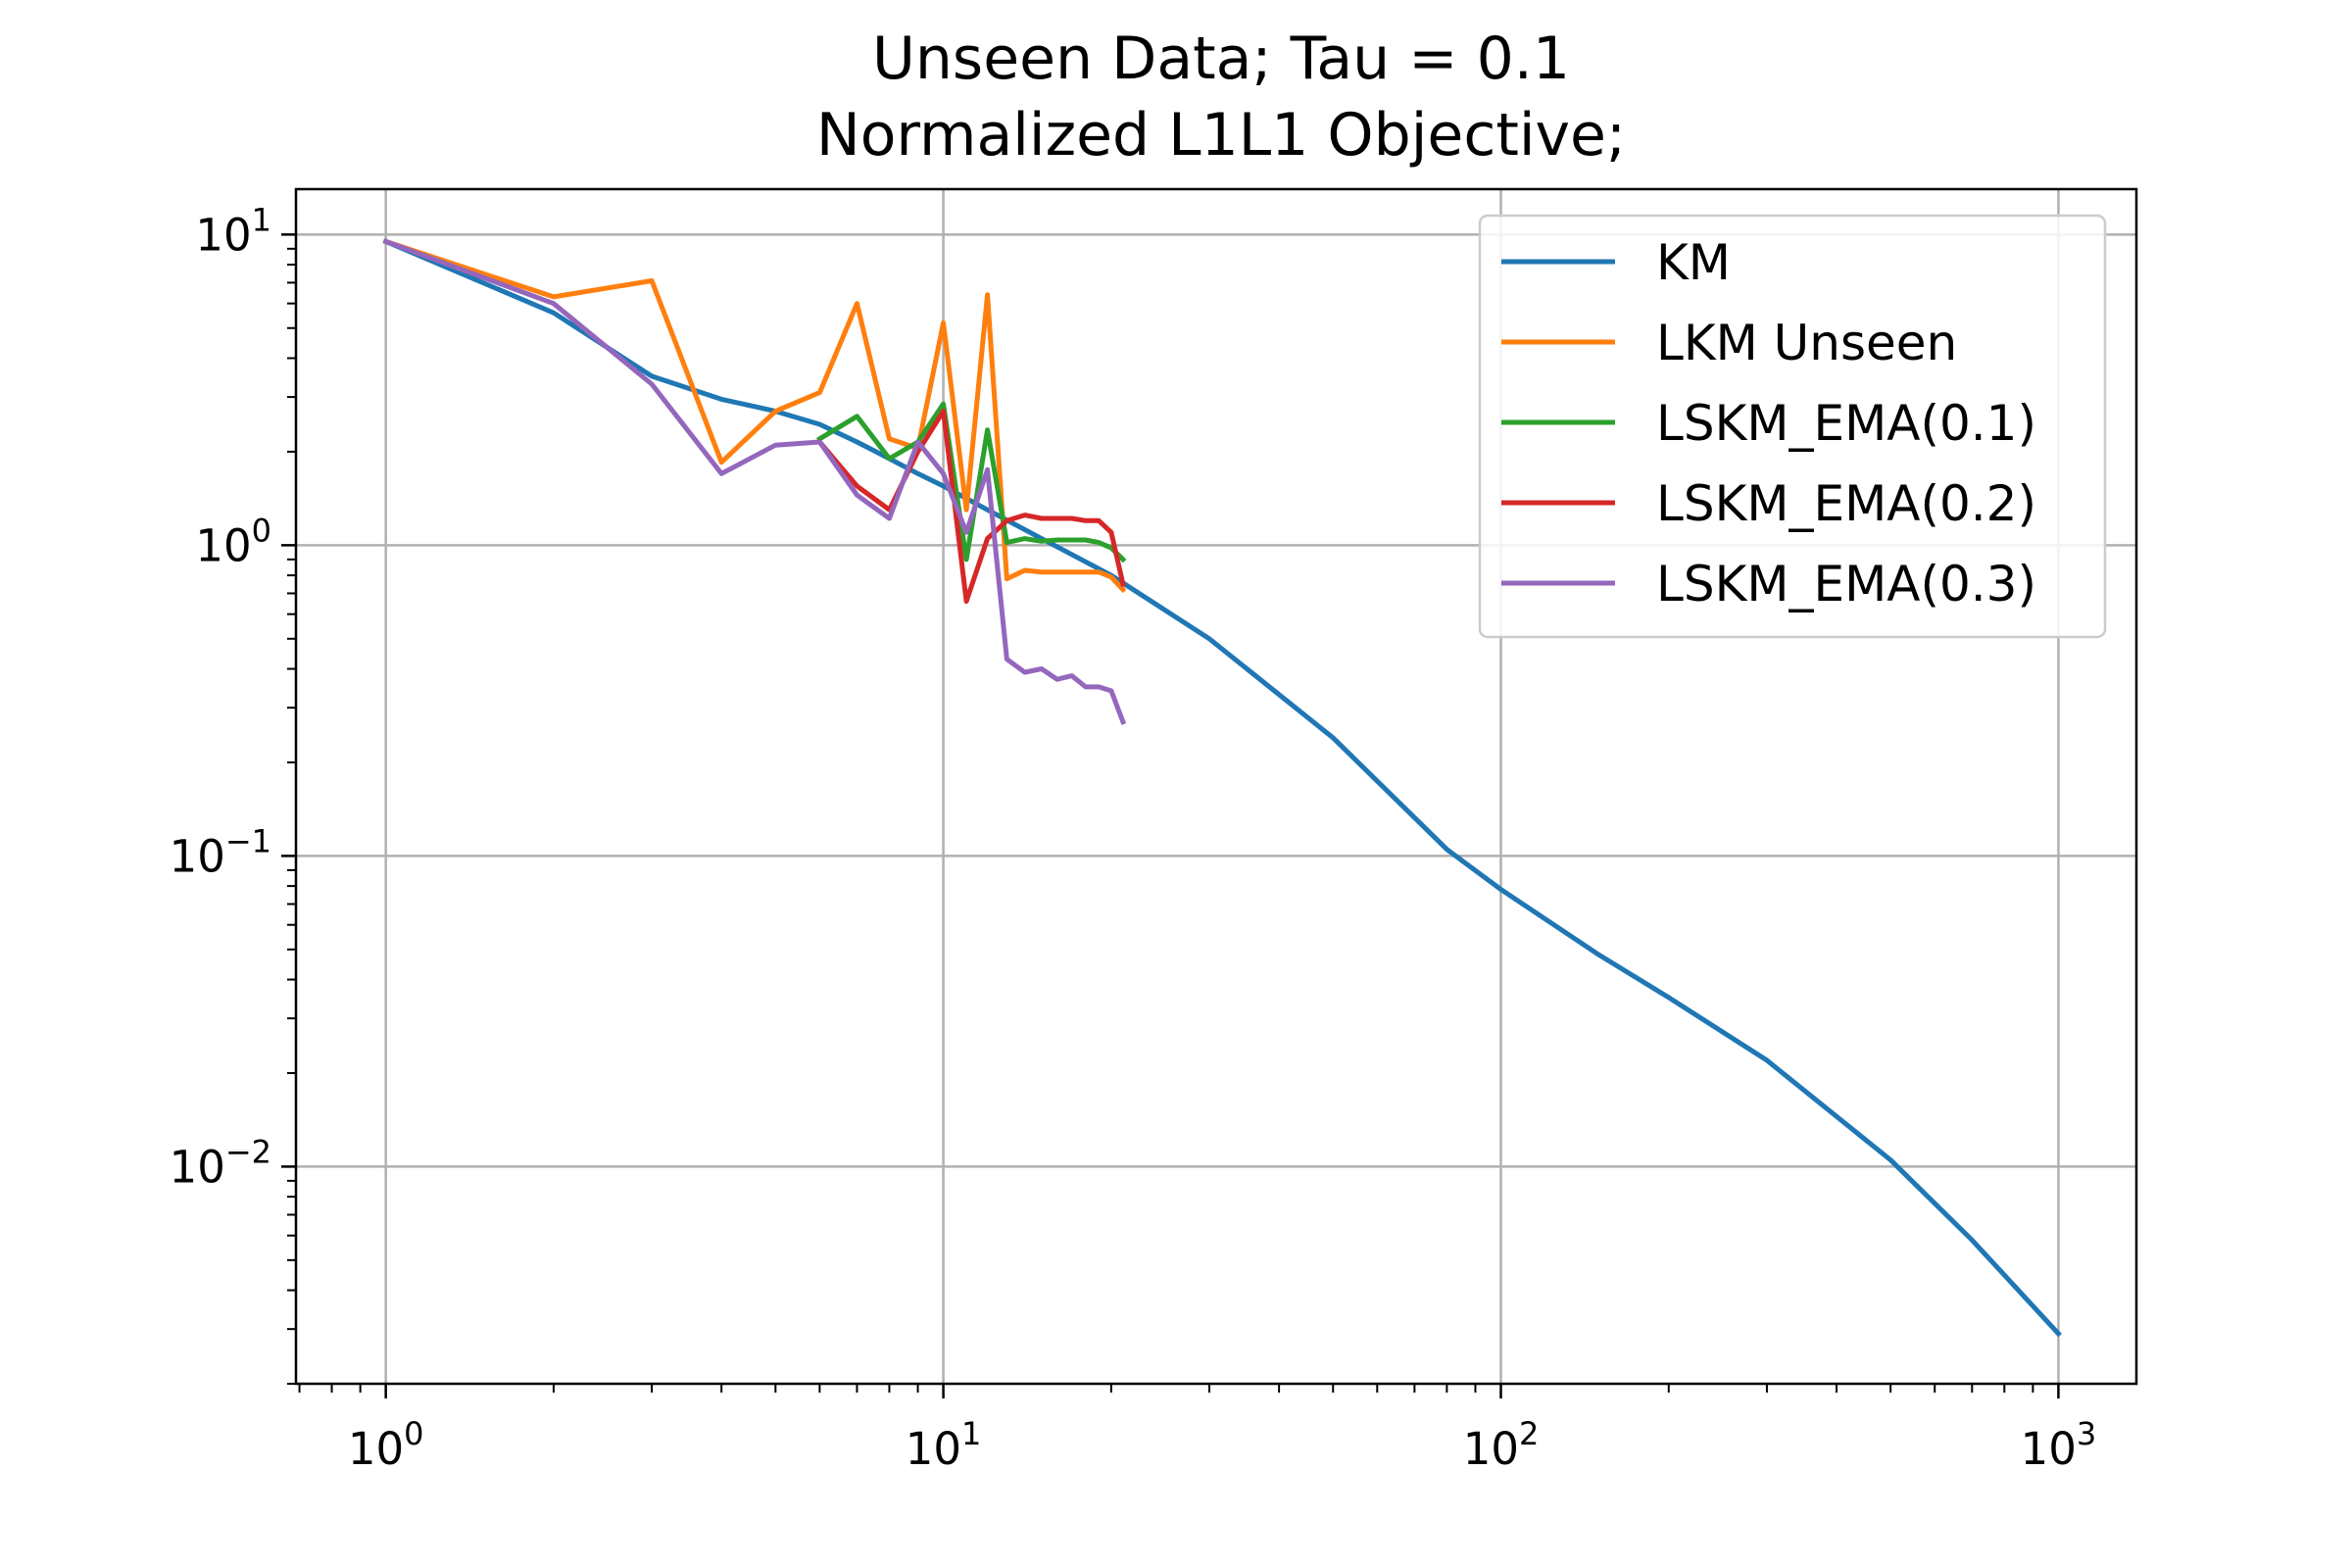  Describe the element at coordinates (1846, 504) in the screenshot. I see `legend-label: LSKM_EMA(0.2)` at that location.